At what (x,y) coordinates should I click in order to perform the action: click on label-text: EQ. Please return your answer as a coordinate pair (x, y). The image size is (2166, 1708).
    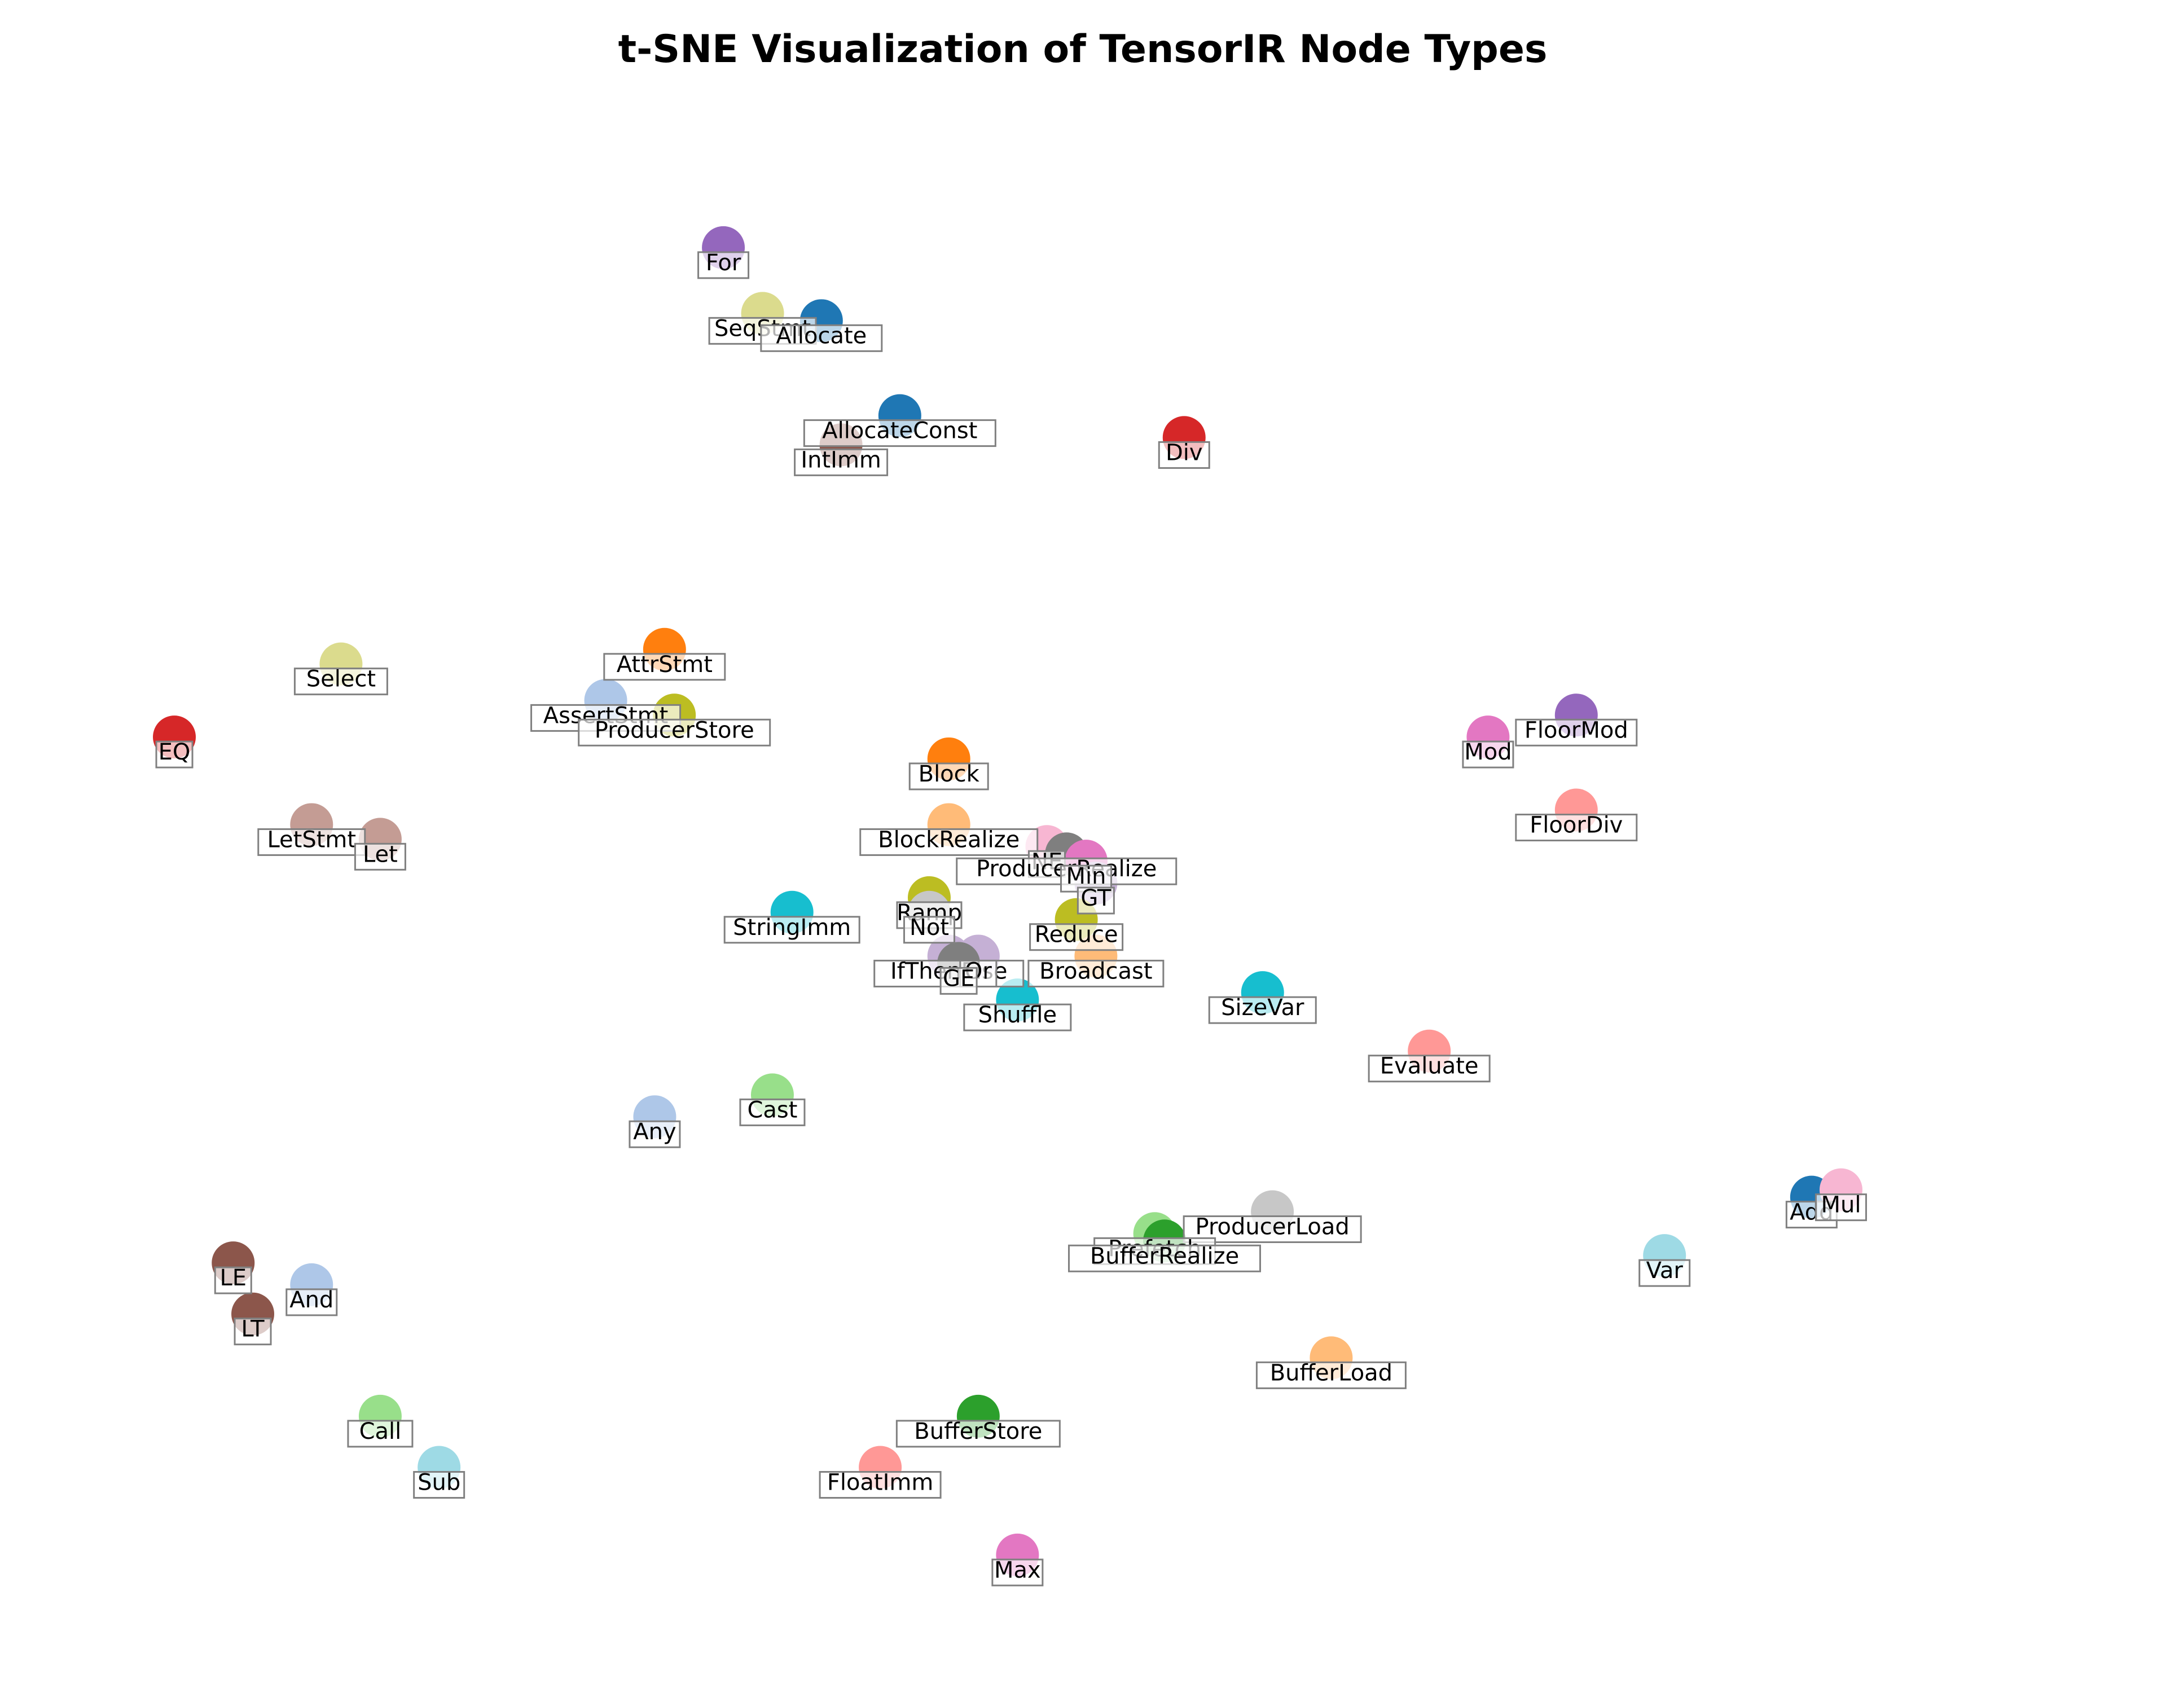
    Looking at the image, I should click on (175, 752).